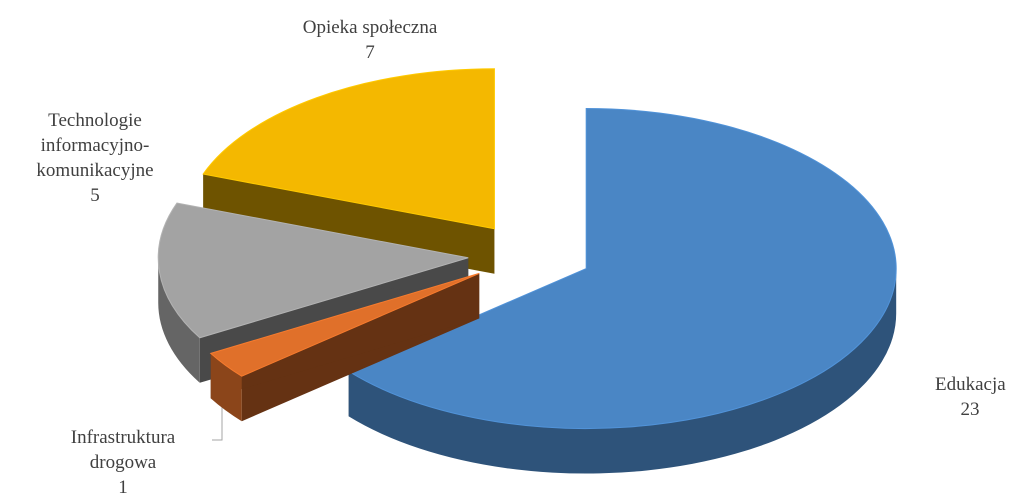 The width and height of the screenshot is (1022, 502). I want to click on slice-label: Infrastruktura drogowa 1, so click(123, 462).